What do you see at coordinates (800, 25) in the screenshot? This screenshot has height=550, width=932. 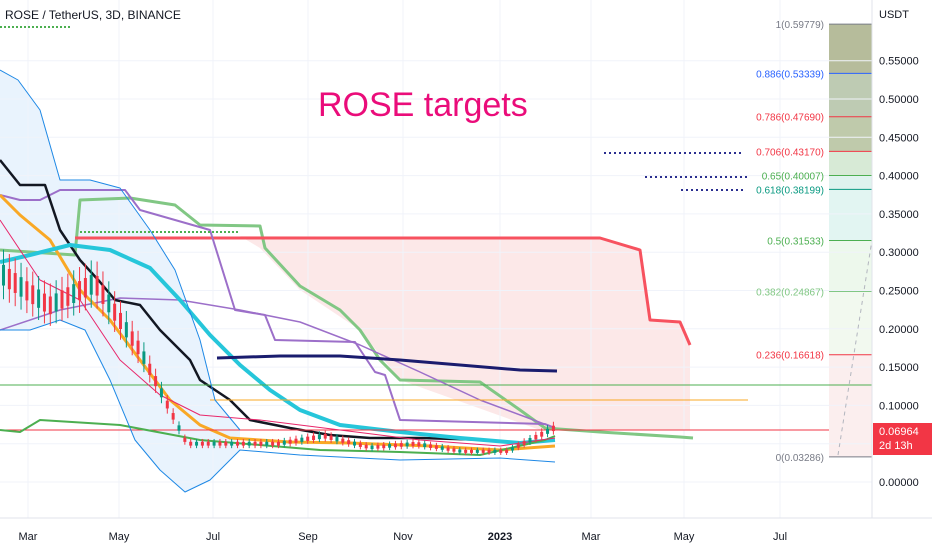 I see `fib-label: 1(0.59779)` at bounding box center [800, 25].